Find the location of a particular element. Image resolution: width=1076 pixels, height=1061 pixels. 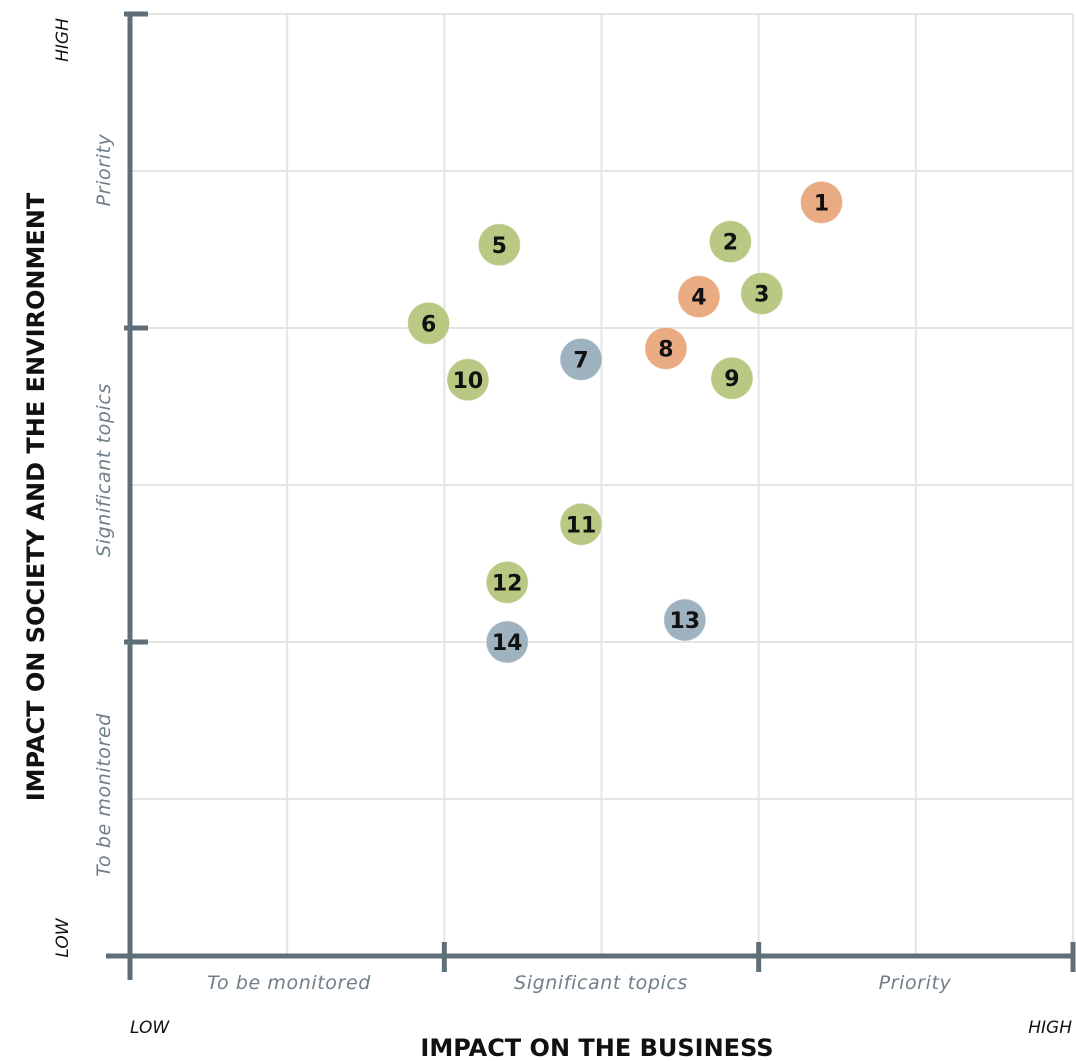

x-zone-label-significant: Significant topics is located at coordinates (601, 983).